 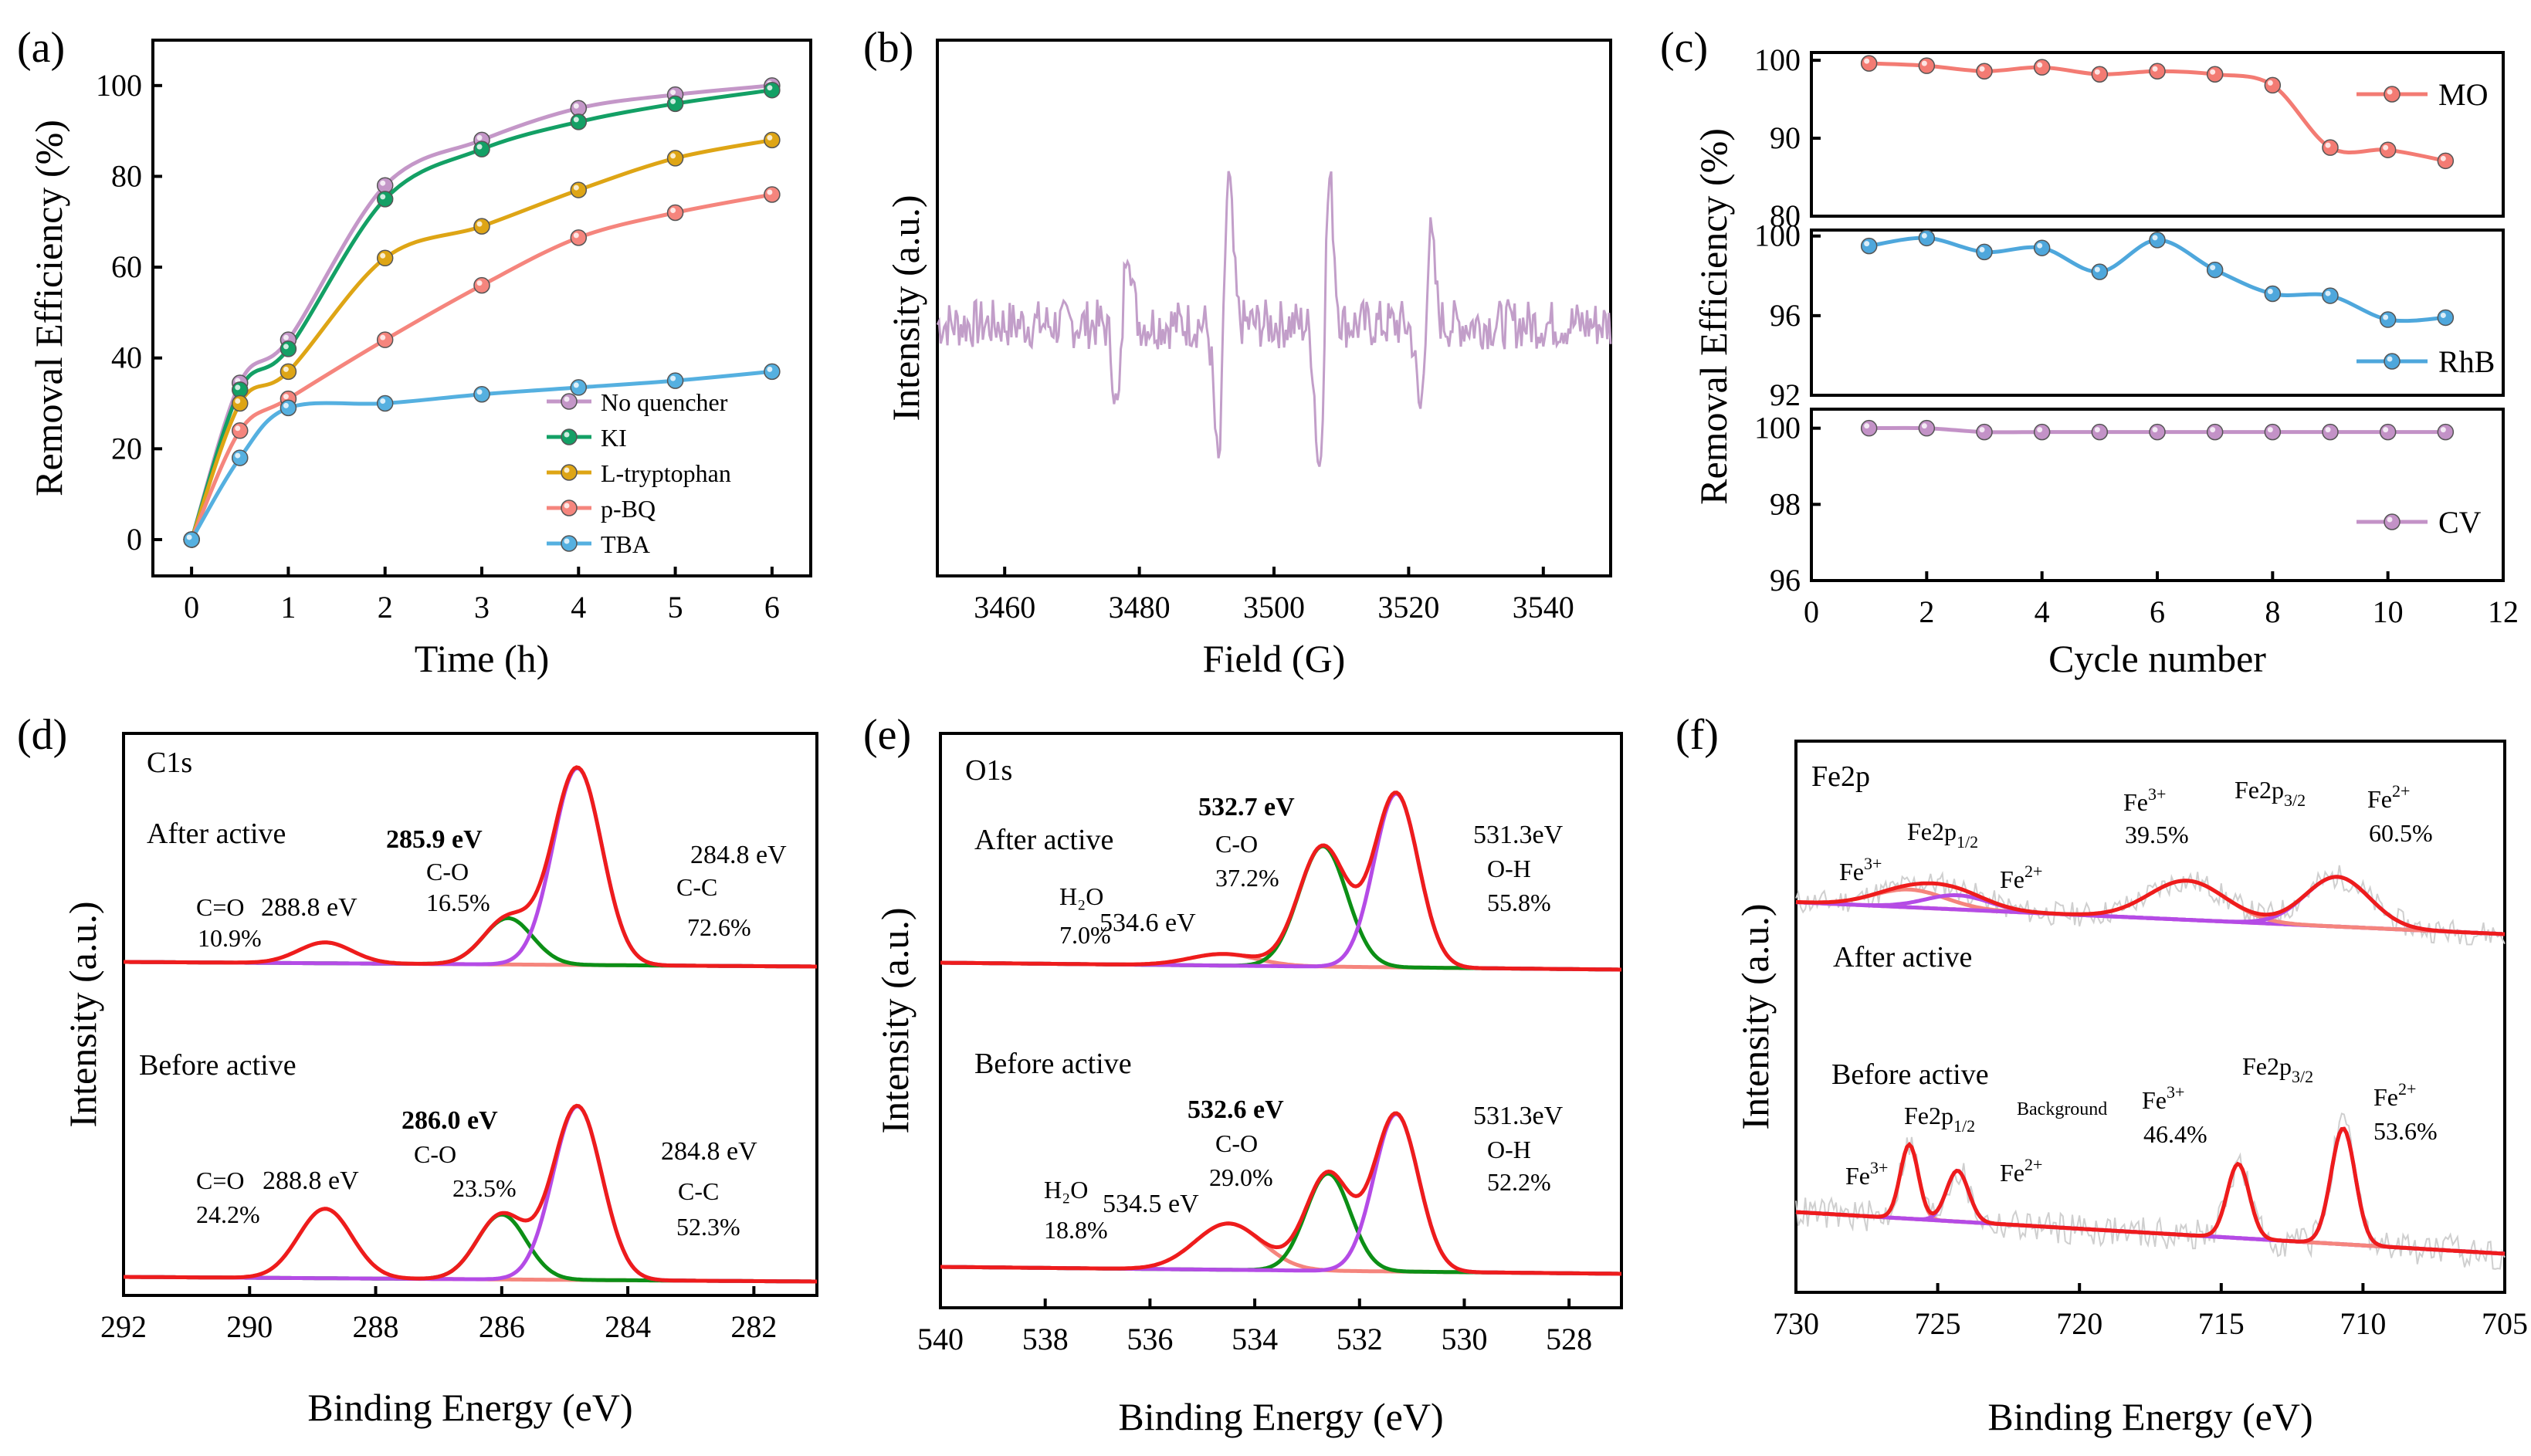 What do you see at coordinates (1964, 1126) in the screenshot?
I see `fe2p12-label-sub: 1/2` at bounding box center [1964, 1126].